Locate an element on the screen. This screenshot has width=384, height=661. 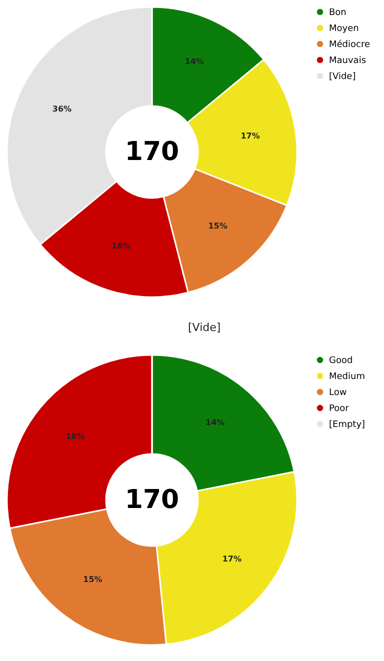
legend-label: Médiocre is located at coordinates (349, 44).